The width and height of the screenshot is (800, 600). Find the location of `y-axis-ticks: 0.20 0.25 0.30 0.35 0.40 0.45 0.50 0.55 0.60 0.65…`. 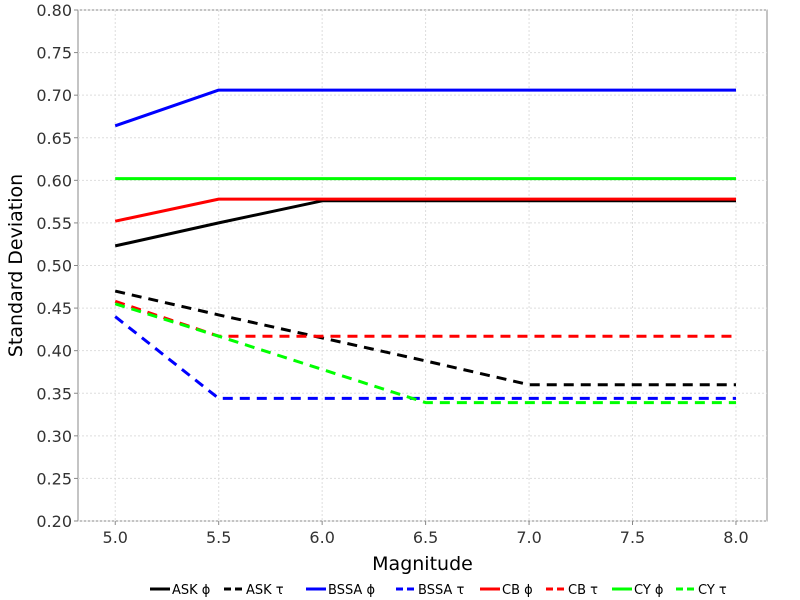

y-axis-ticks: 0.20 0.25 0.30 0.35 0.40 0.45 0.50 0.55 0.60 0.65… is located at coordinates (57, 266).